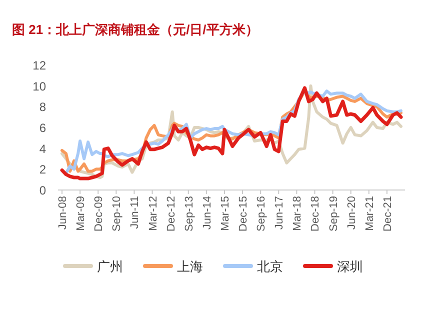  Describe the element at coordinates (42, 191) in the screenshot. I see `y-tick-label: 0` at that location.